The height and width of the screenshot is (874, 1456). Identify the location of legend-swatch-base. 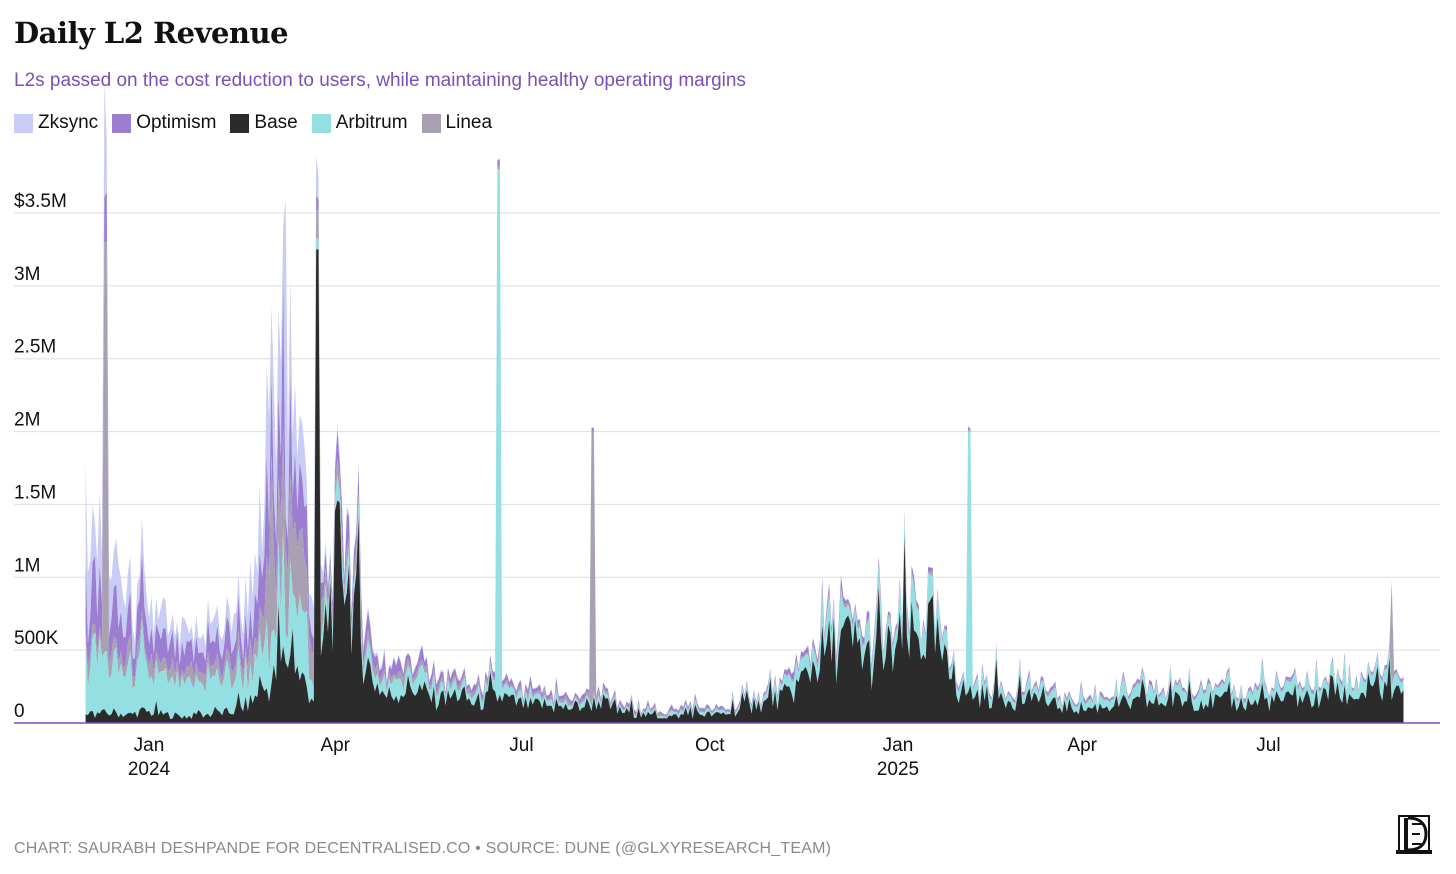
(240, 123).